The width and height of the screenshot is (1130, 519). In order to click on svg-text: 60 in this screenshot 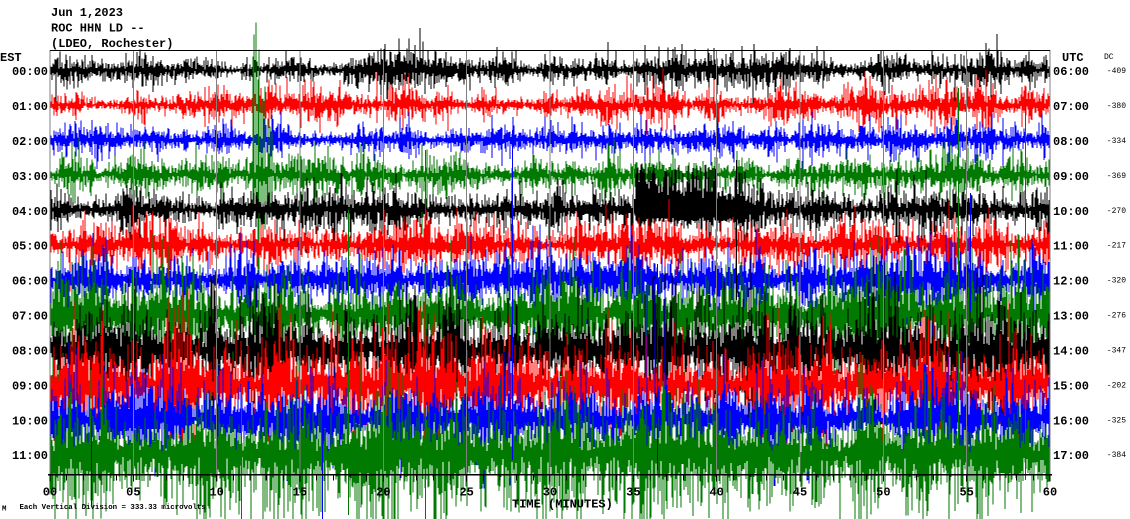, I will do `click(1050, 493)`.